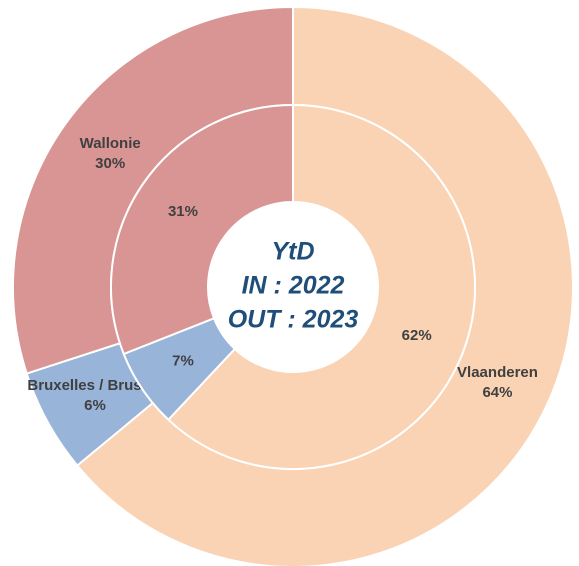 This screenshot has width=579, height=566. Describe the element at coordinates (293, 286) in the screenshot. I see `center-text: IN : 2022` at that location.